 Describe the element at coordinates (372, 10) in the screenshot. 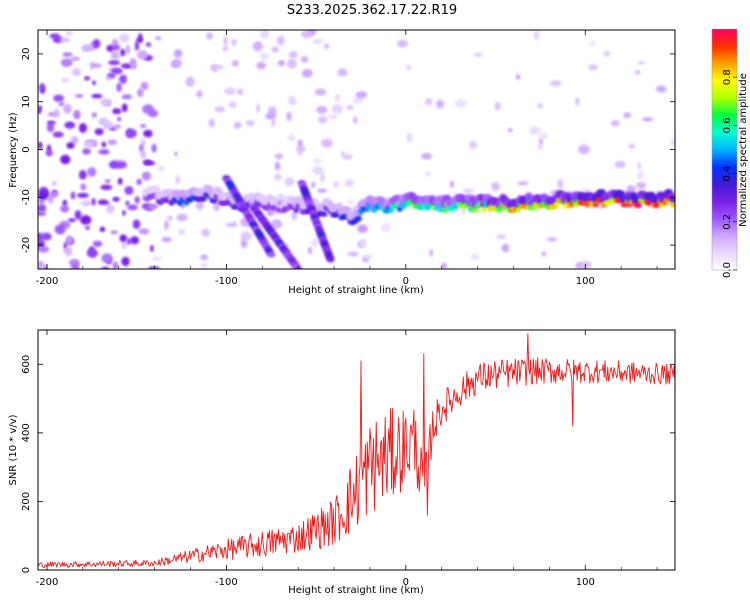

I see `figure-title: S233.2025.362.17.22.R19` at that location.